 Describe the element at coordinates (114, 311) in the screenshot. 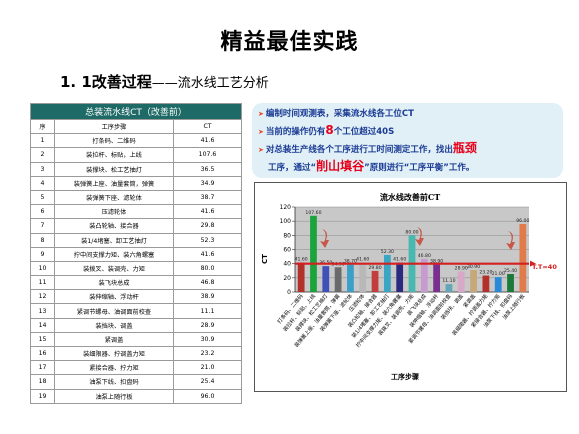

I see `cell-step: 紧调节螺母、油调面前校查` at that location.